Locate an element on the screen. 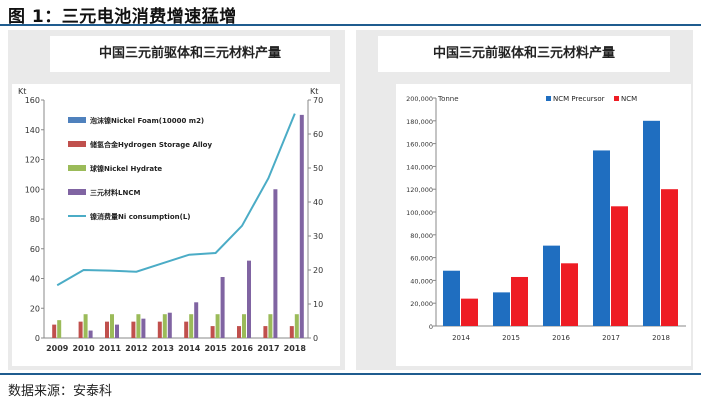 This screenshot has height=404, width=701. y-axis-unit: Tonne is located at coordinates (448, 99).